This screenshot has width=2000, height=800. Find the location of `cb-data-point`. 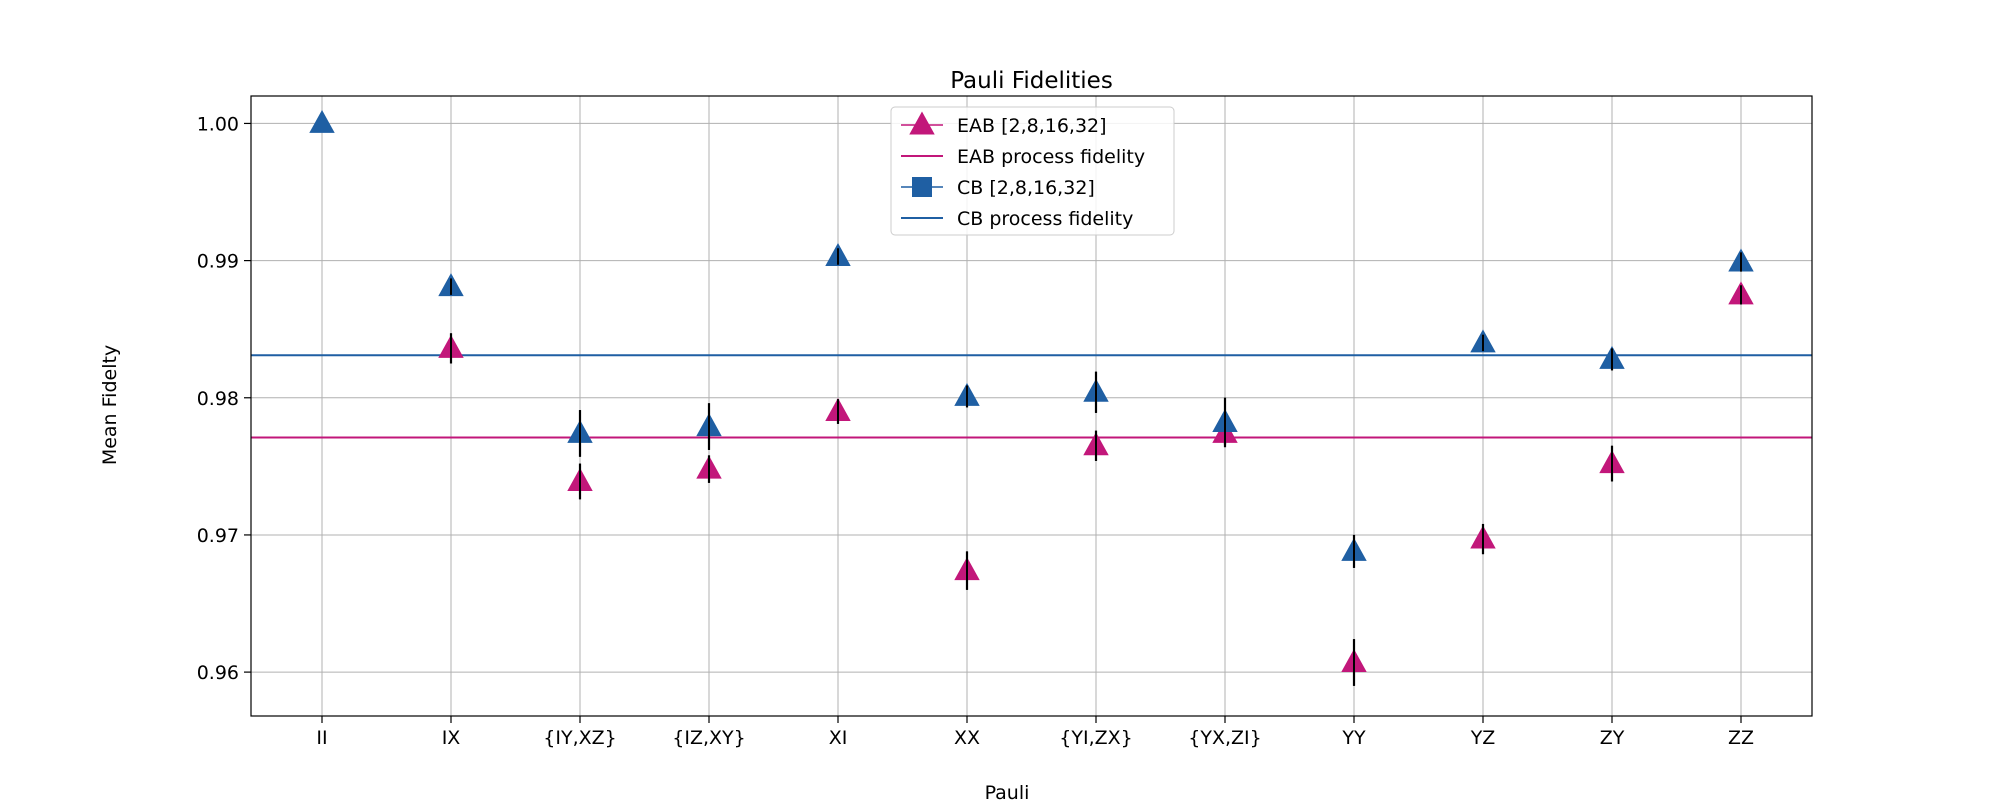

cb-data-point is located at coordinates (322, 121).